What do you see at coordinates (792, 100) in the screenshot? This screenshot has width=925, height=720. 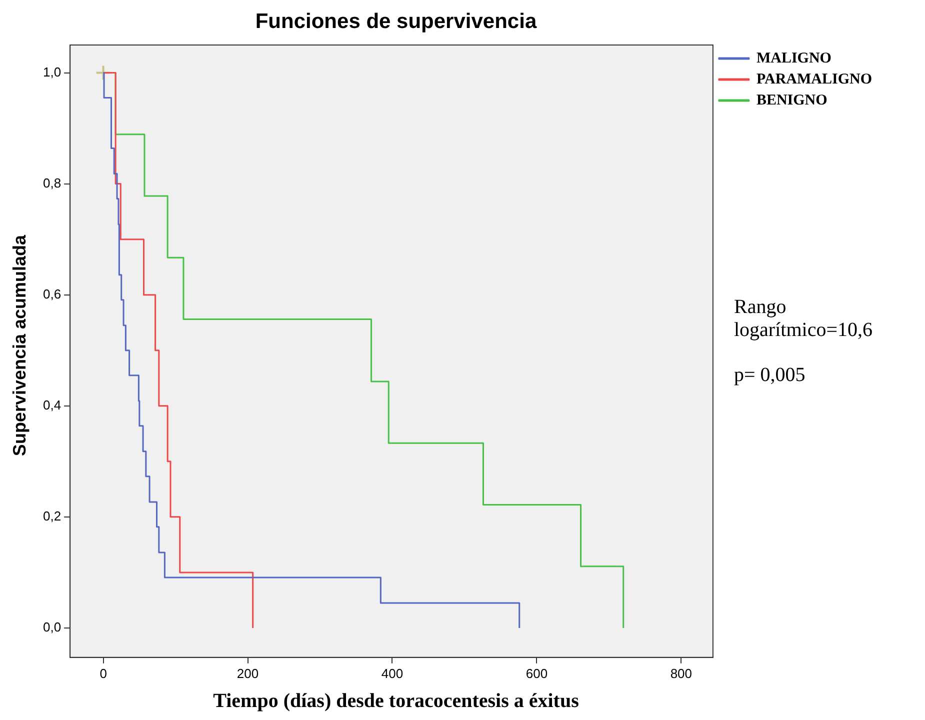 I see `legend-label: BENIGNO` at bounding box center [792, 100].